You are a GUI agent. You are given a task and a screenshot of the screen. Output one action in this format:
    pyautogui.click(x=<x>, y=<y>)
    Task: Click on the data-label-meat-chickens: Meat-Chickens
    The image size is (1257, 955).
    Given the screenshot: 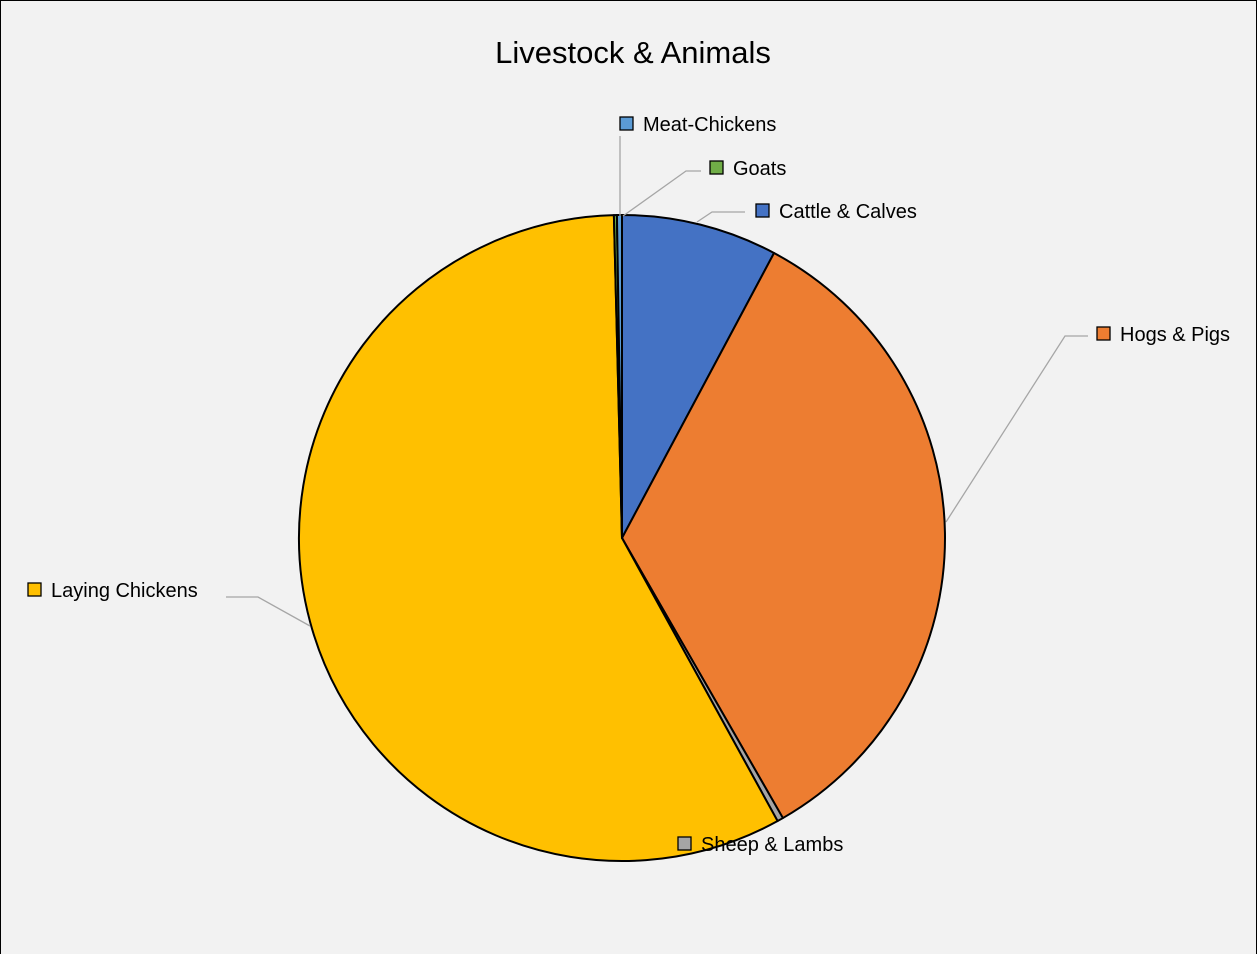 What is the action you would take?
    pyautogui.click(x=697, y=125)
    